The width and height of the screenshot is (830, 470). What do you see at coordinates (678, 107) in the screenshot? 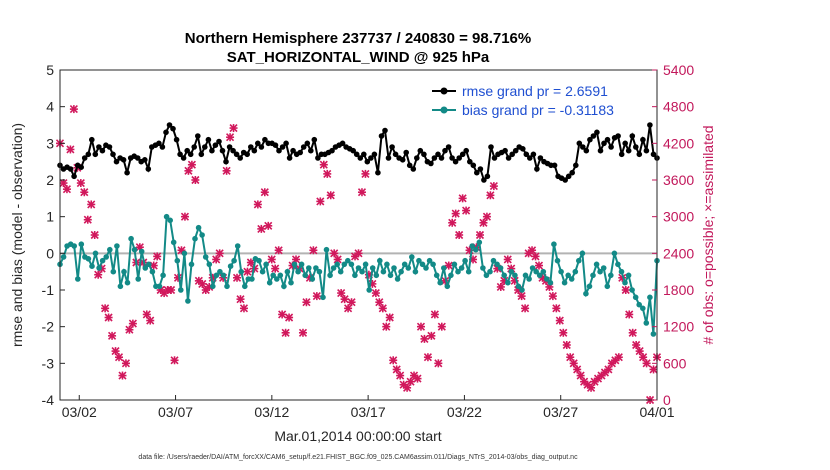
I see `right-tick-label: 4800` at bounding box center [678, 107].